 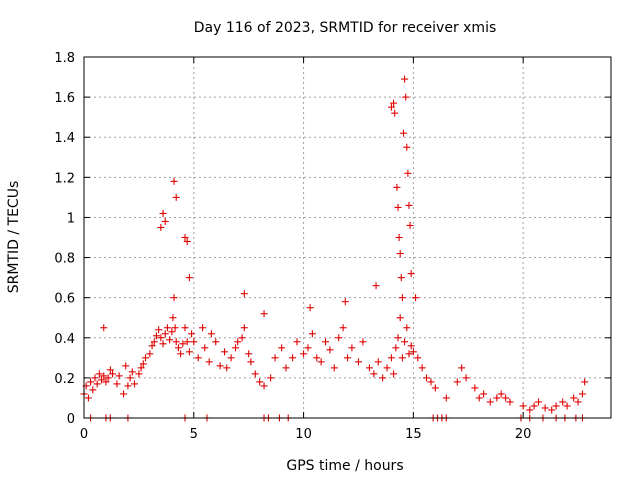 I want to click on y-tick-label: 0.2, so click(x=64, y=379).